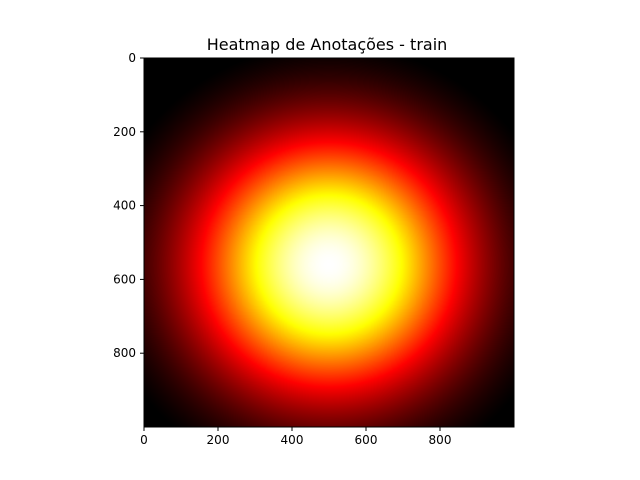 This screenshot has height=480, width=640. Describe the element at coordinates (440, 440) in the screenshot. I see `x-tick-label: 800` at that location.